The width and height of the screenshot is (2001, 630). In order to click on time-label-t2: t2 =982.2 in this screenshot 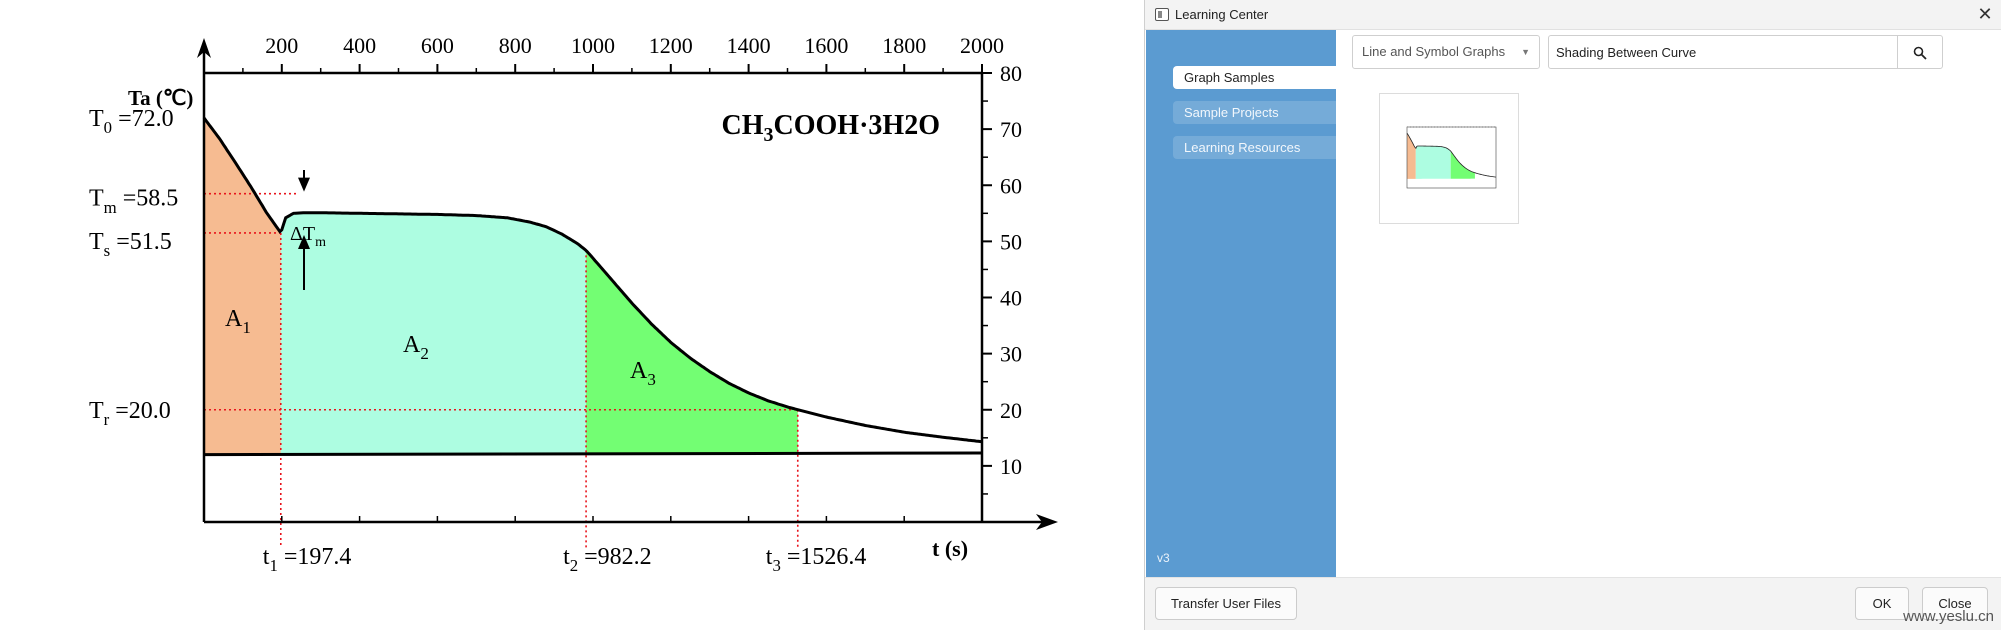, I will do `click(607, 559)`.